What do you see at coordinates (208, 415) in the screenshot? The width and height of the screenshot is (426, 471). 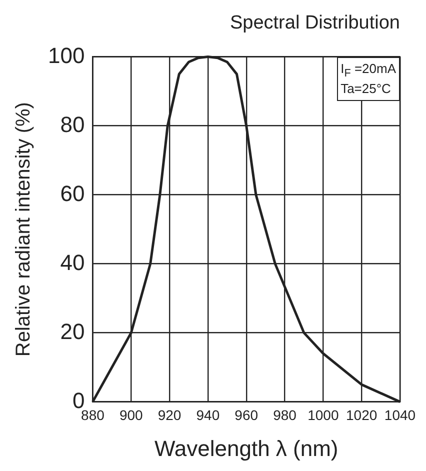 I see `x-tick-label: 940` at bounding box center [208, 415].